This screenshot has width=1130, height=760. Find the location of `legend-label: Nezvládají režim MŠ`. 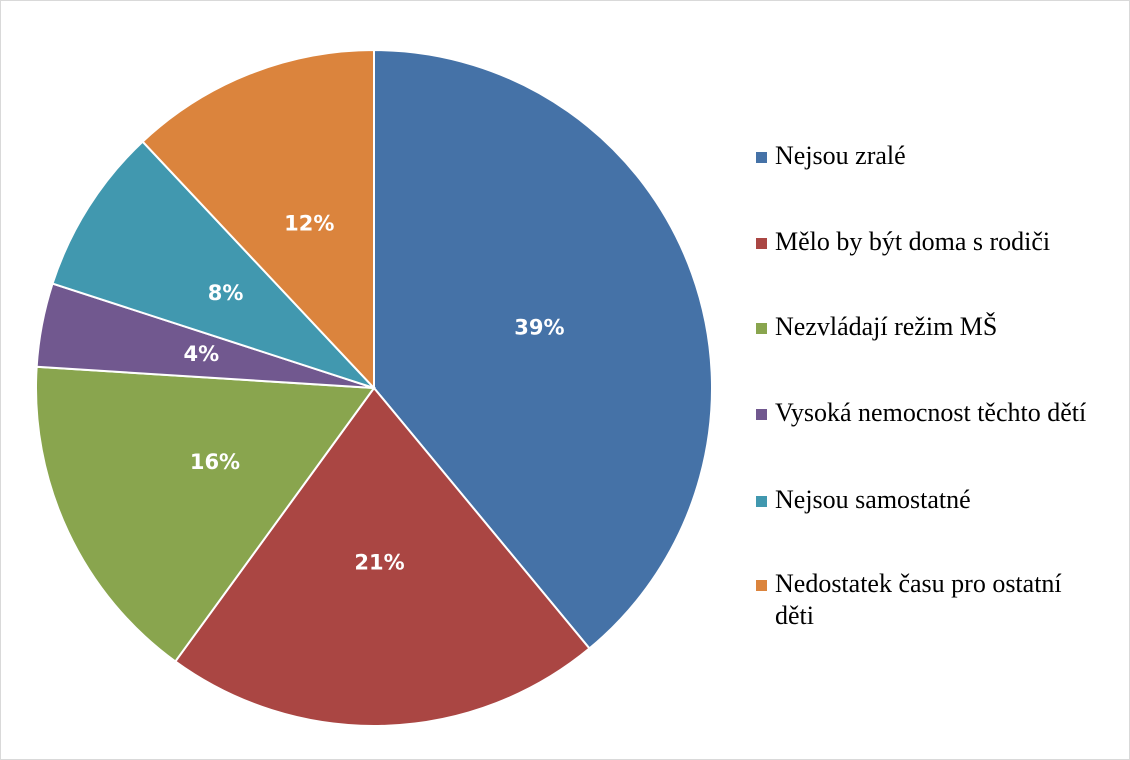

legend-label: Nezvládají režim MŠ is located at coordinates (886, 326).